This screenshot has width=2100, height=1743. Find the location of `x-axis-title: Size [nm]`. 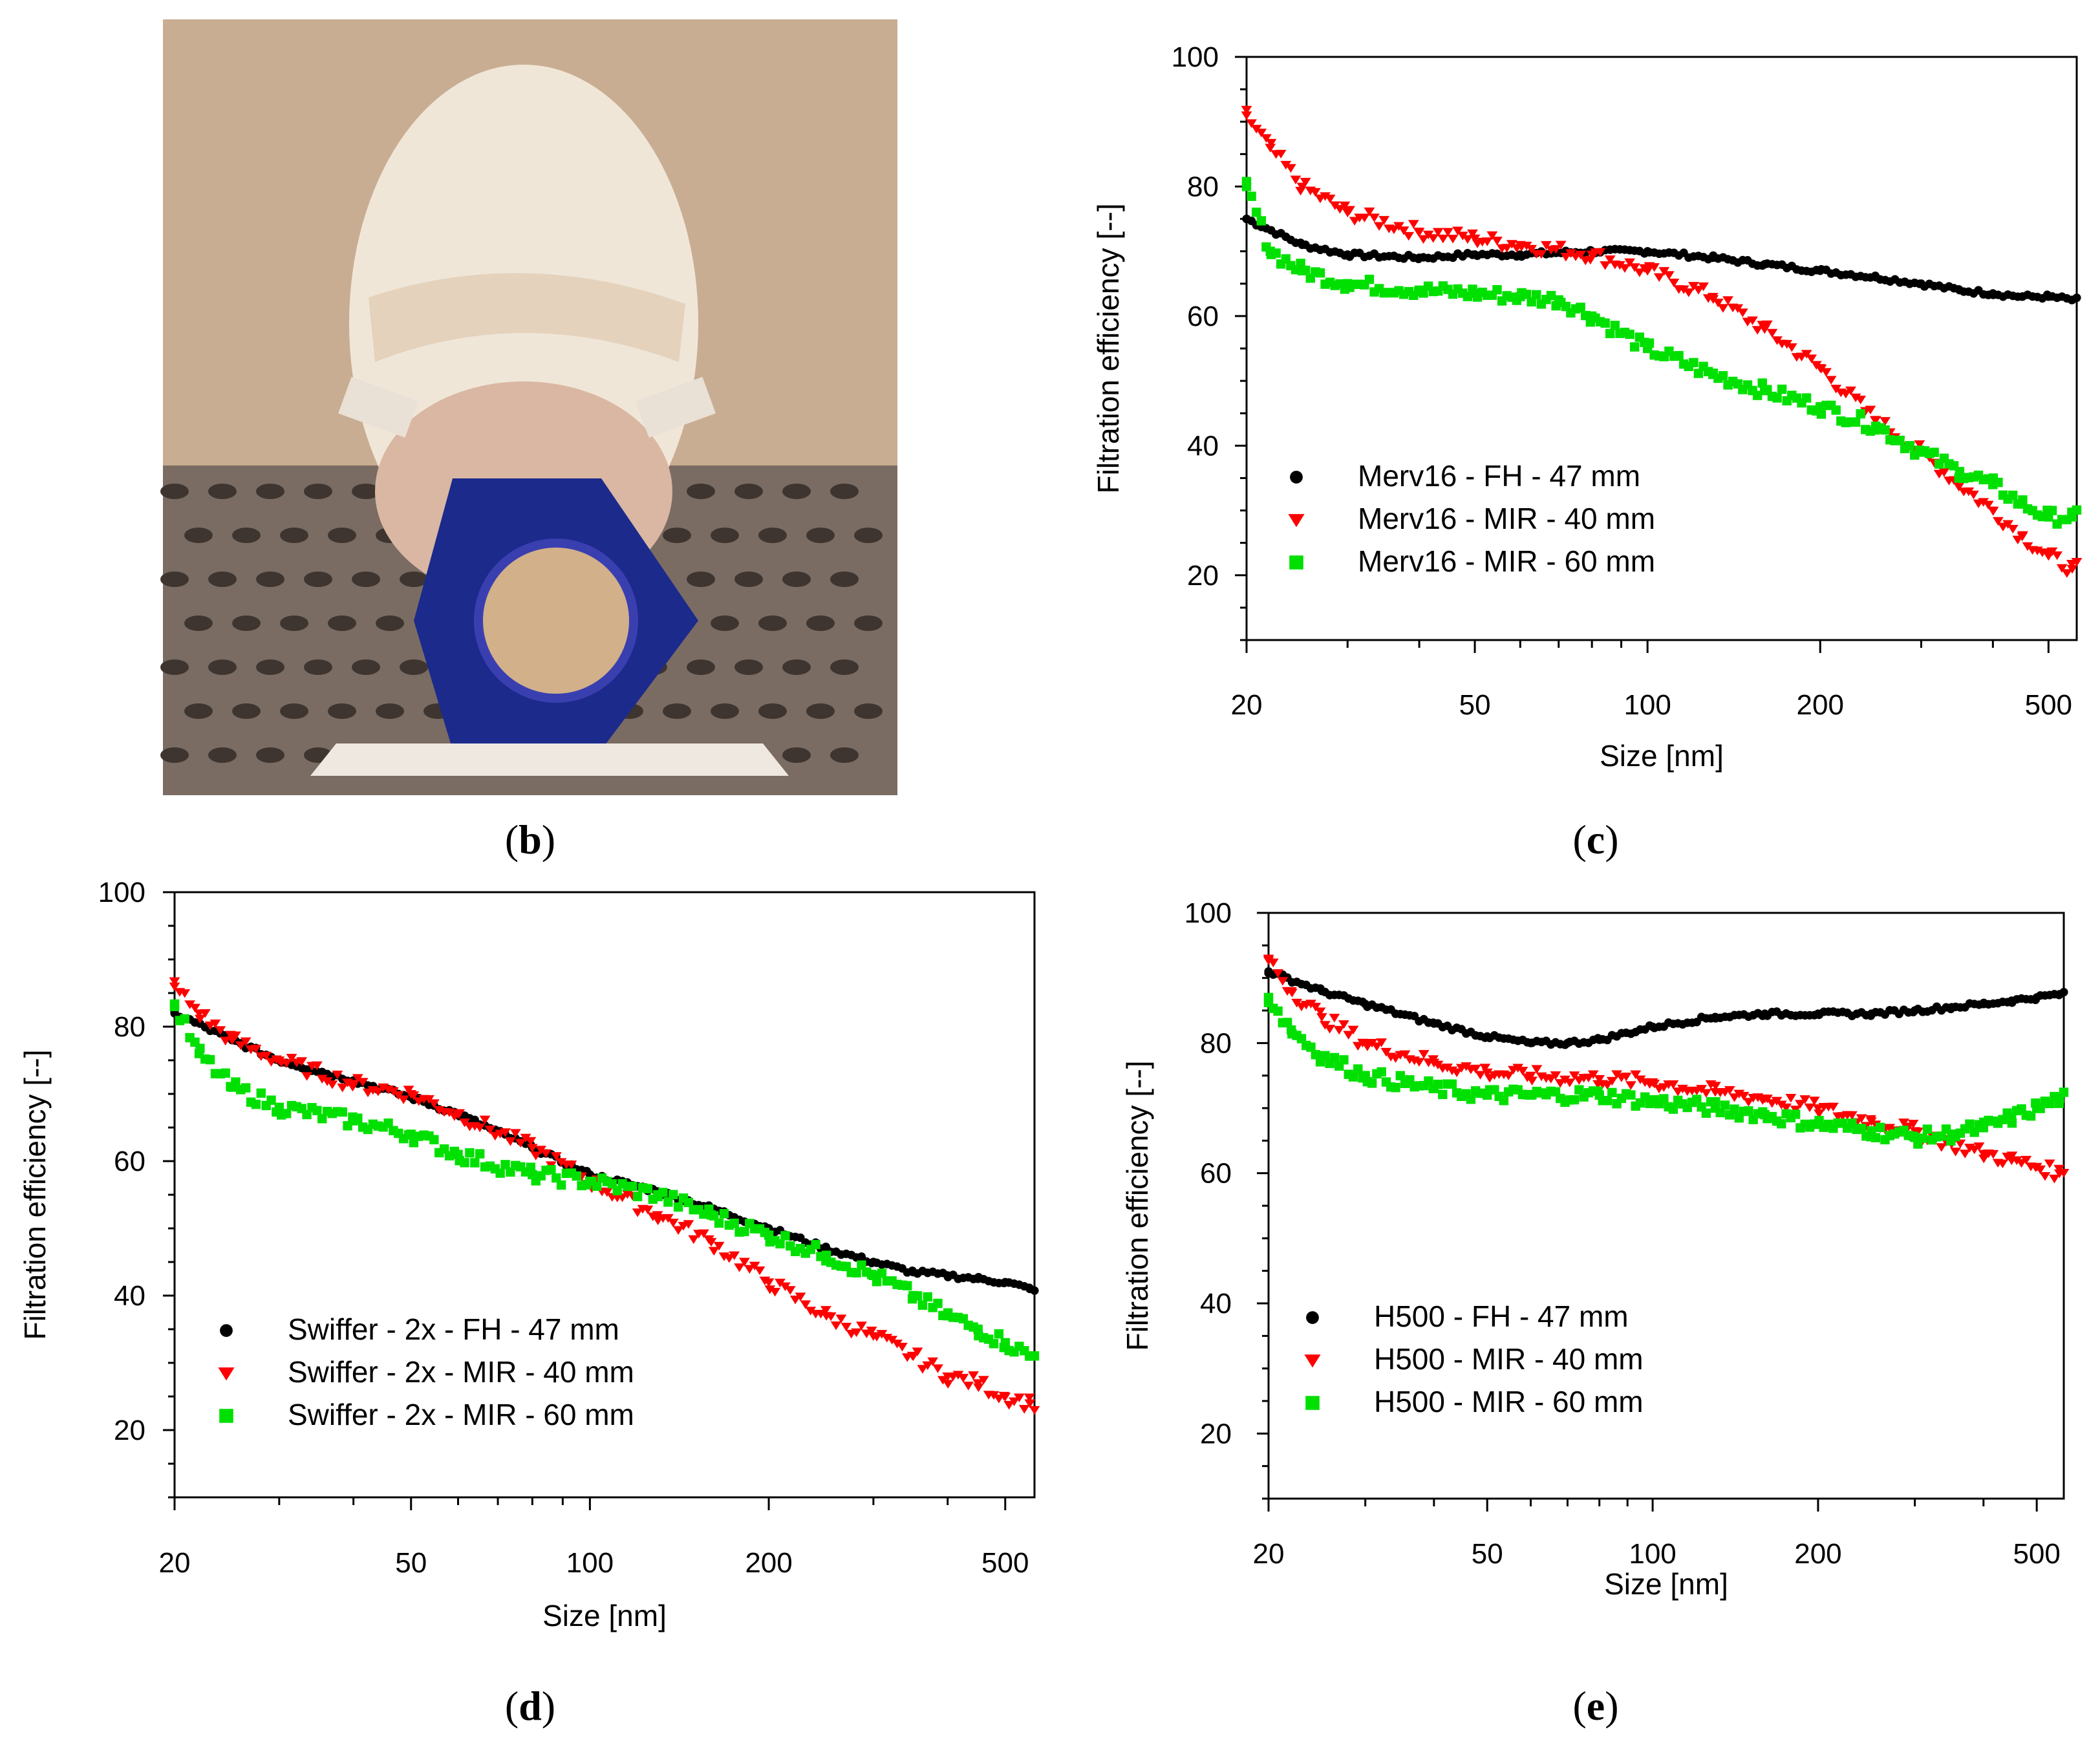

x-axis-title: Size [nm] is located at coordinates (1666, 1584).